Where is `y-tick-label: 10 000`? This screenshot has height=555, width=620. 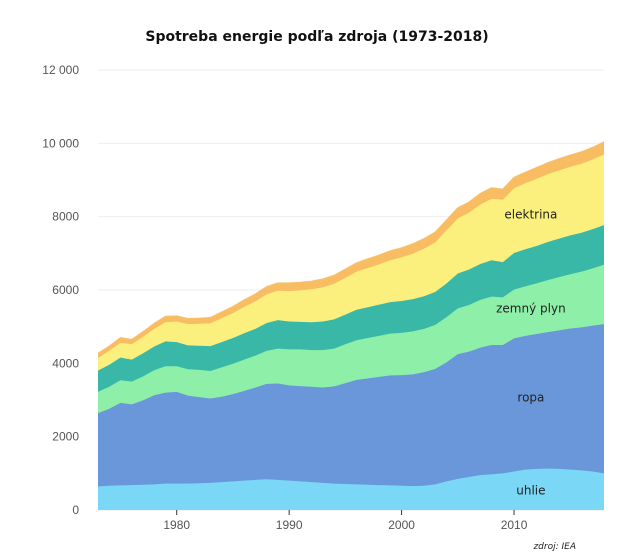 y-tick-label: 10 000 is located at coordinates (60, 143).